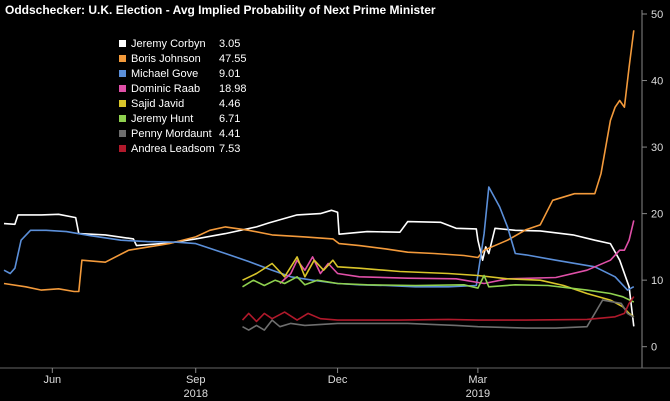 The image size is (670, 401). I want to click on legend-label: Jeremy Hunt, so click(162, 118).